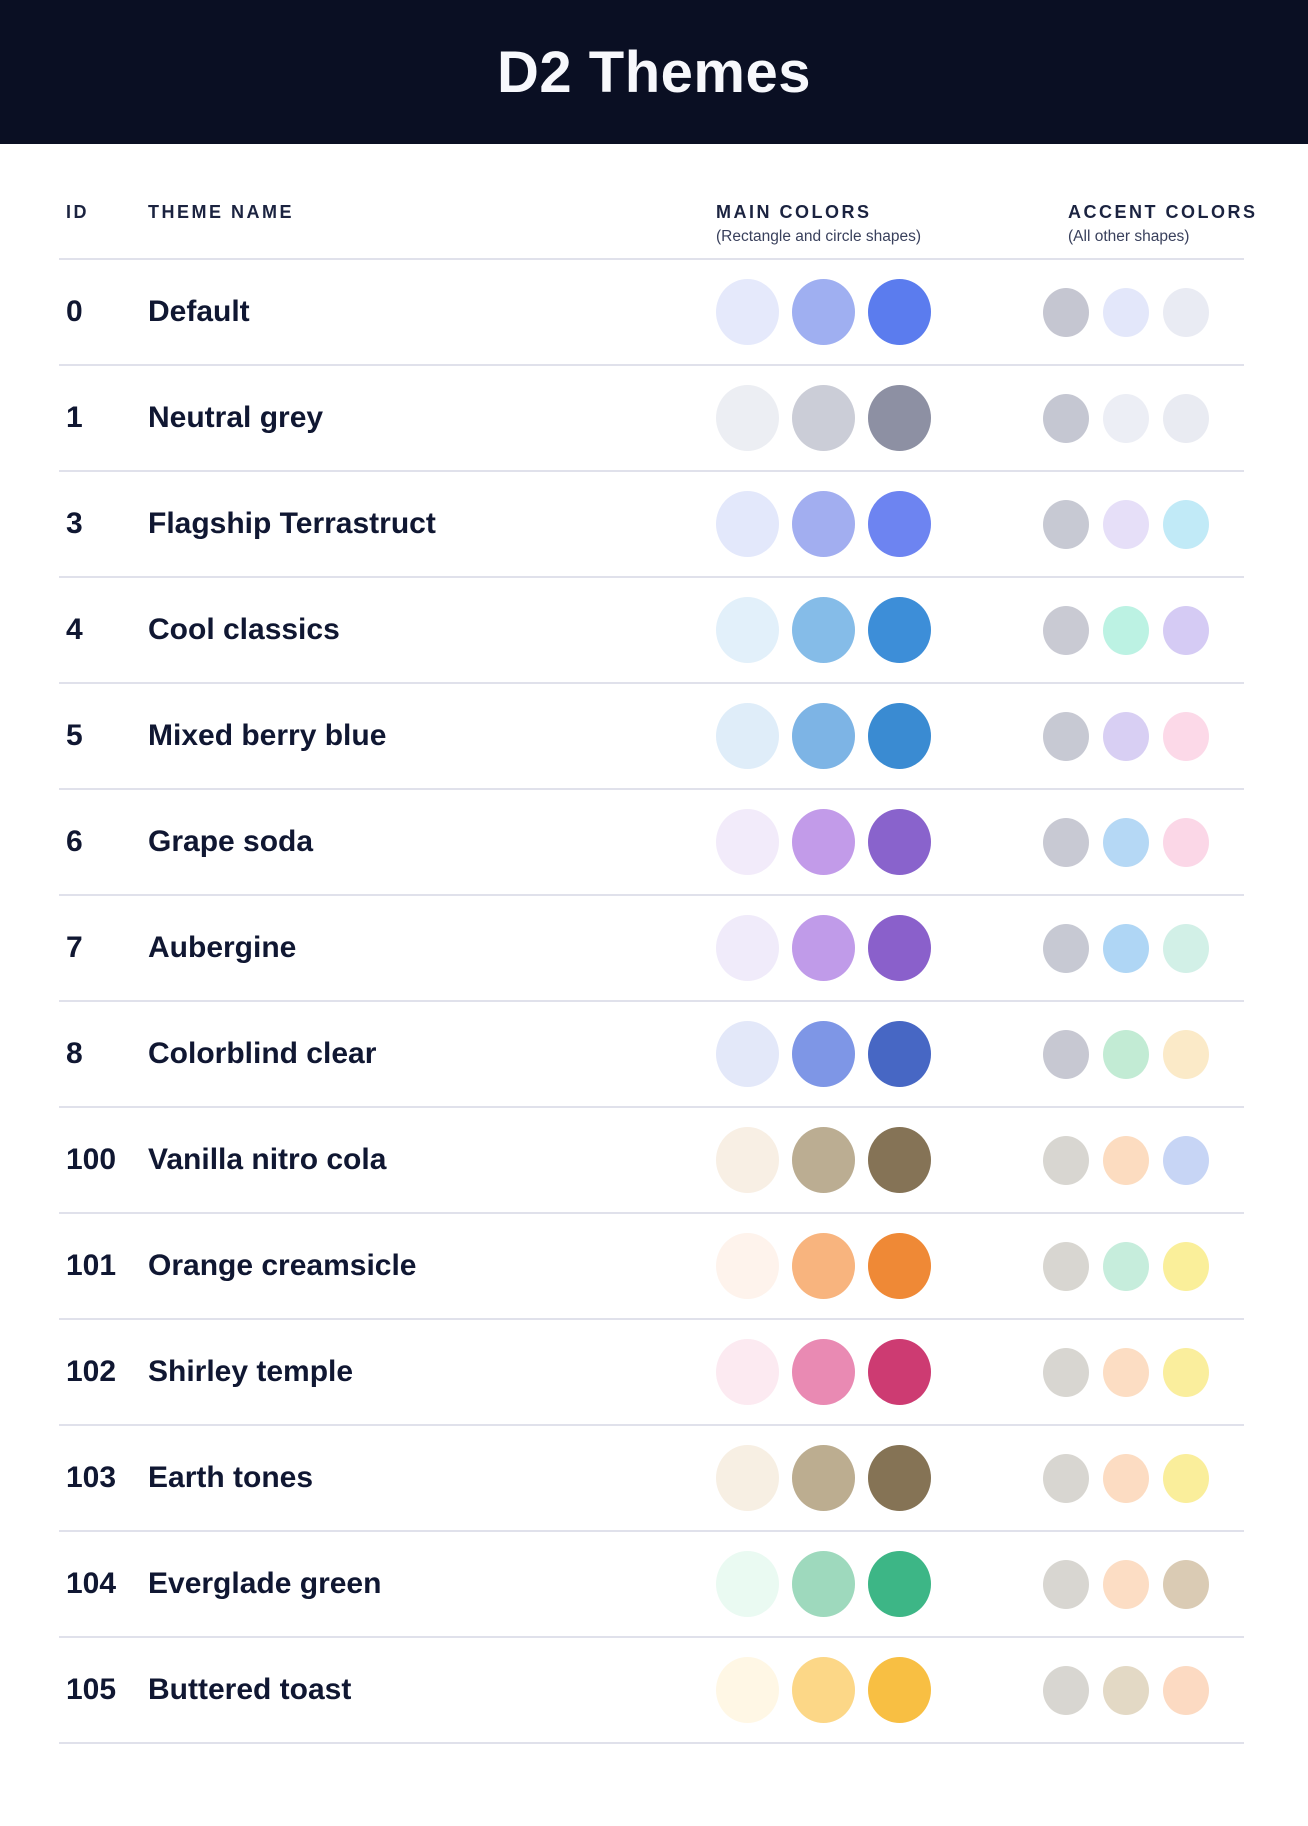  Describe the element at coordinates (267, 735) in the screenshot. I see `theme-name: Mixed berry blue` at that location.